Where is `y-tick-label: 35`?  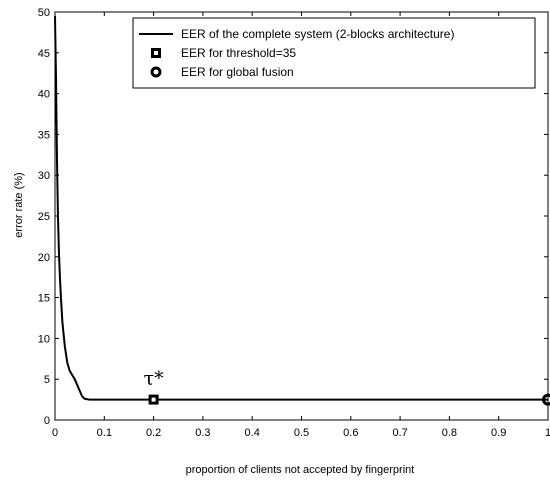
y-tick-label: 35 is located at coordinates (44, 135).